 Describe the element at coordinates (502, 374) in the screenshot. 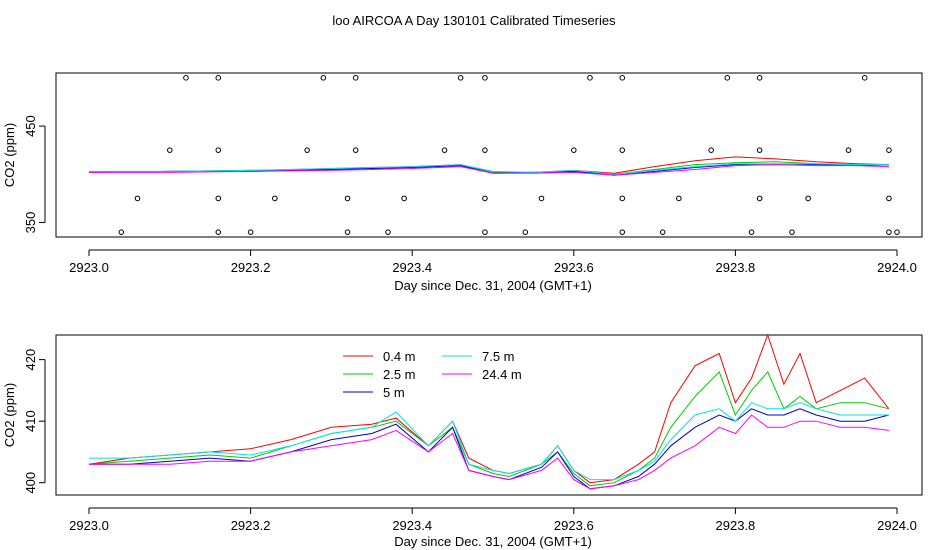

I see `legend-label: 24.4 m` at that location.